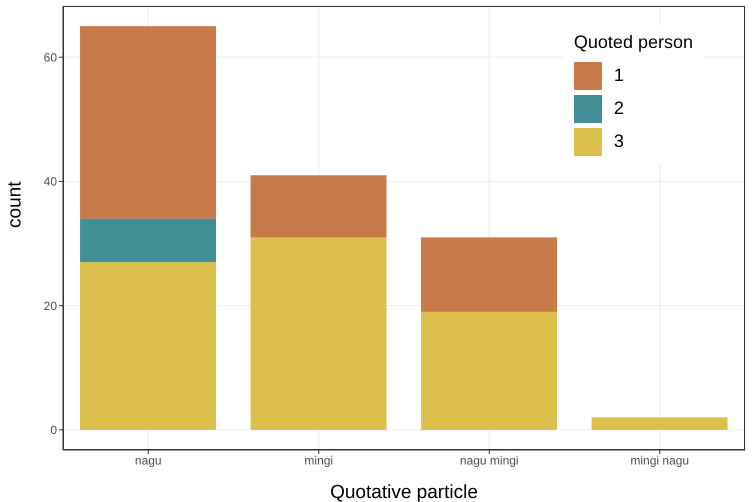  Describe the element at coordinates (148, 461) in the screenshot. I see `x-tick-label: nagu` at that location.